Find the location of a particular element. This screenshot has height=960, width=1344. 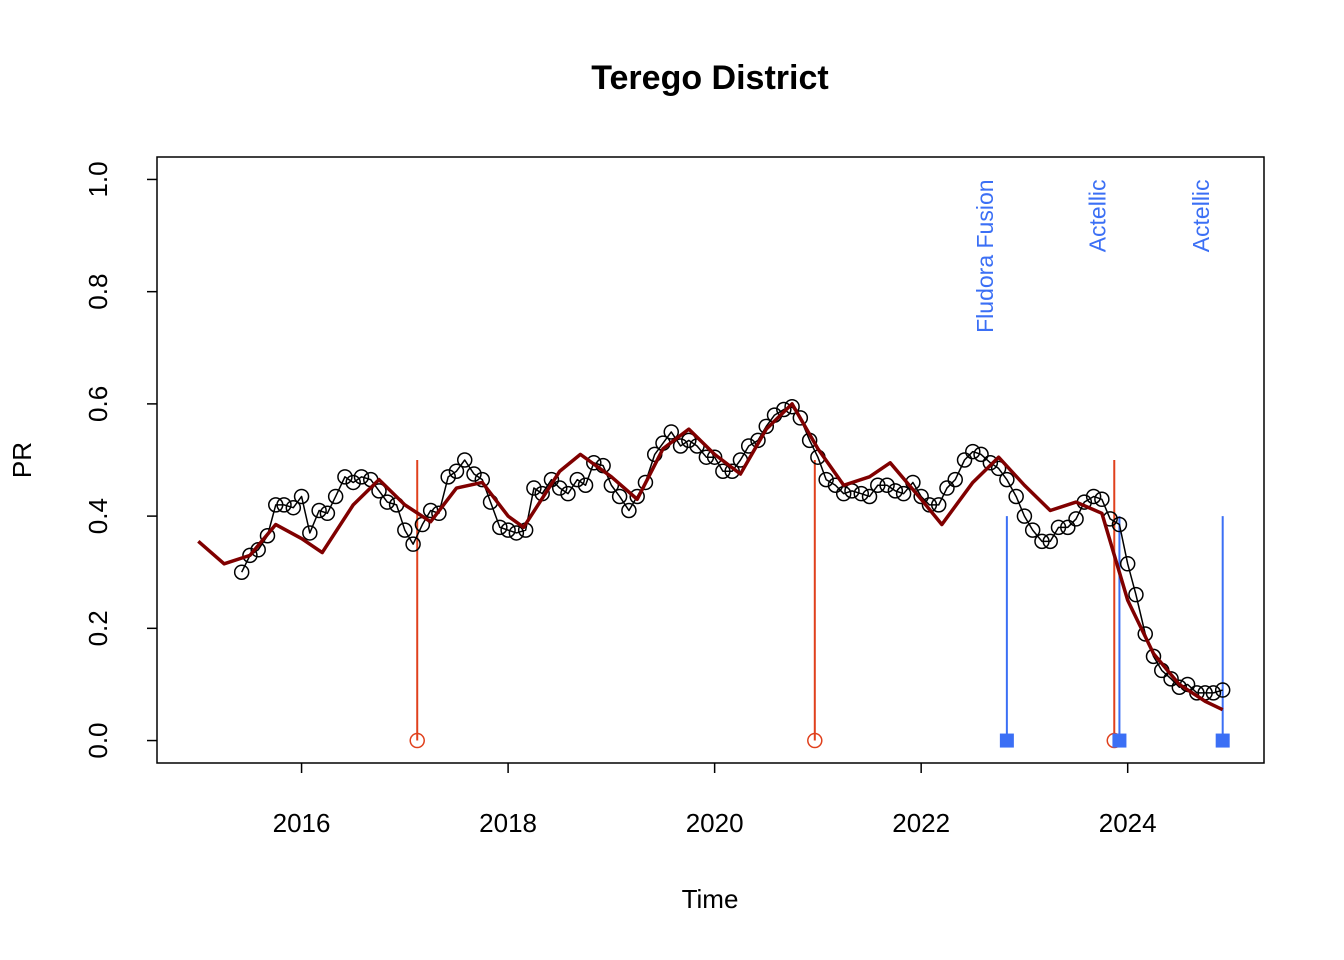

y-axis-label: PR is located at coordinates (22, 460).